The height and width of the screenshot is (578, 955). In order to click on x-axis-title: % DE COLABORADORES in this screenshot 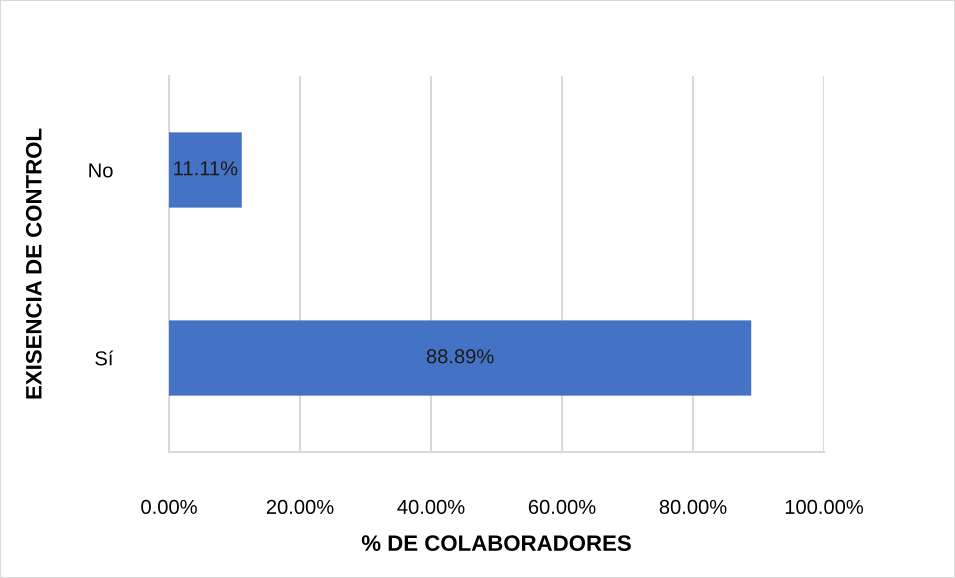, I will do `click(496, 543)`.